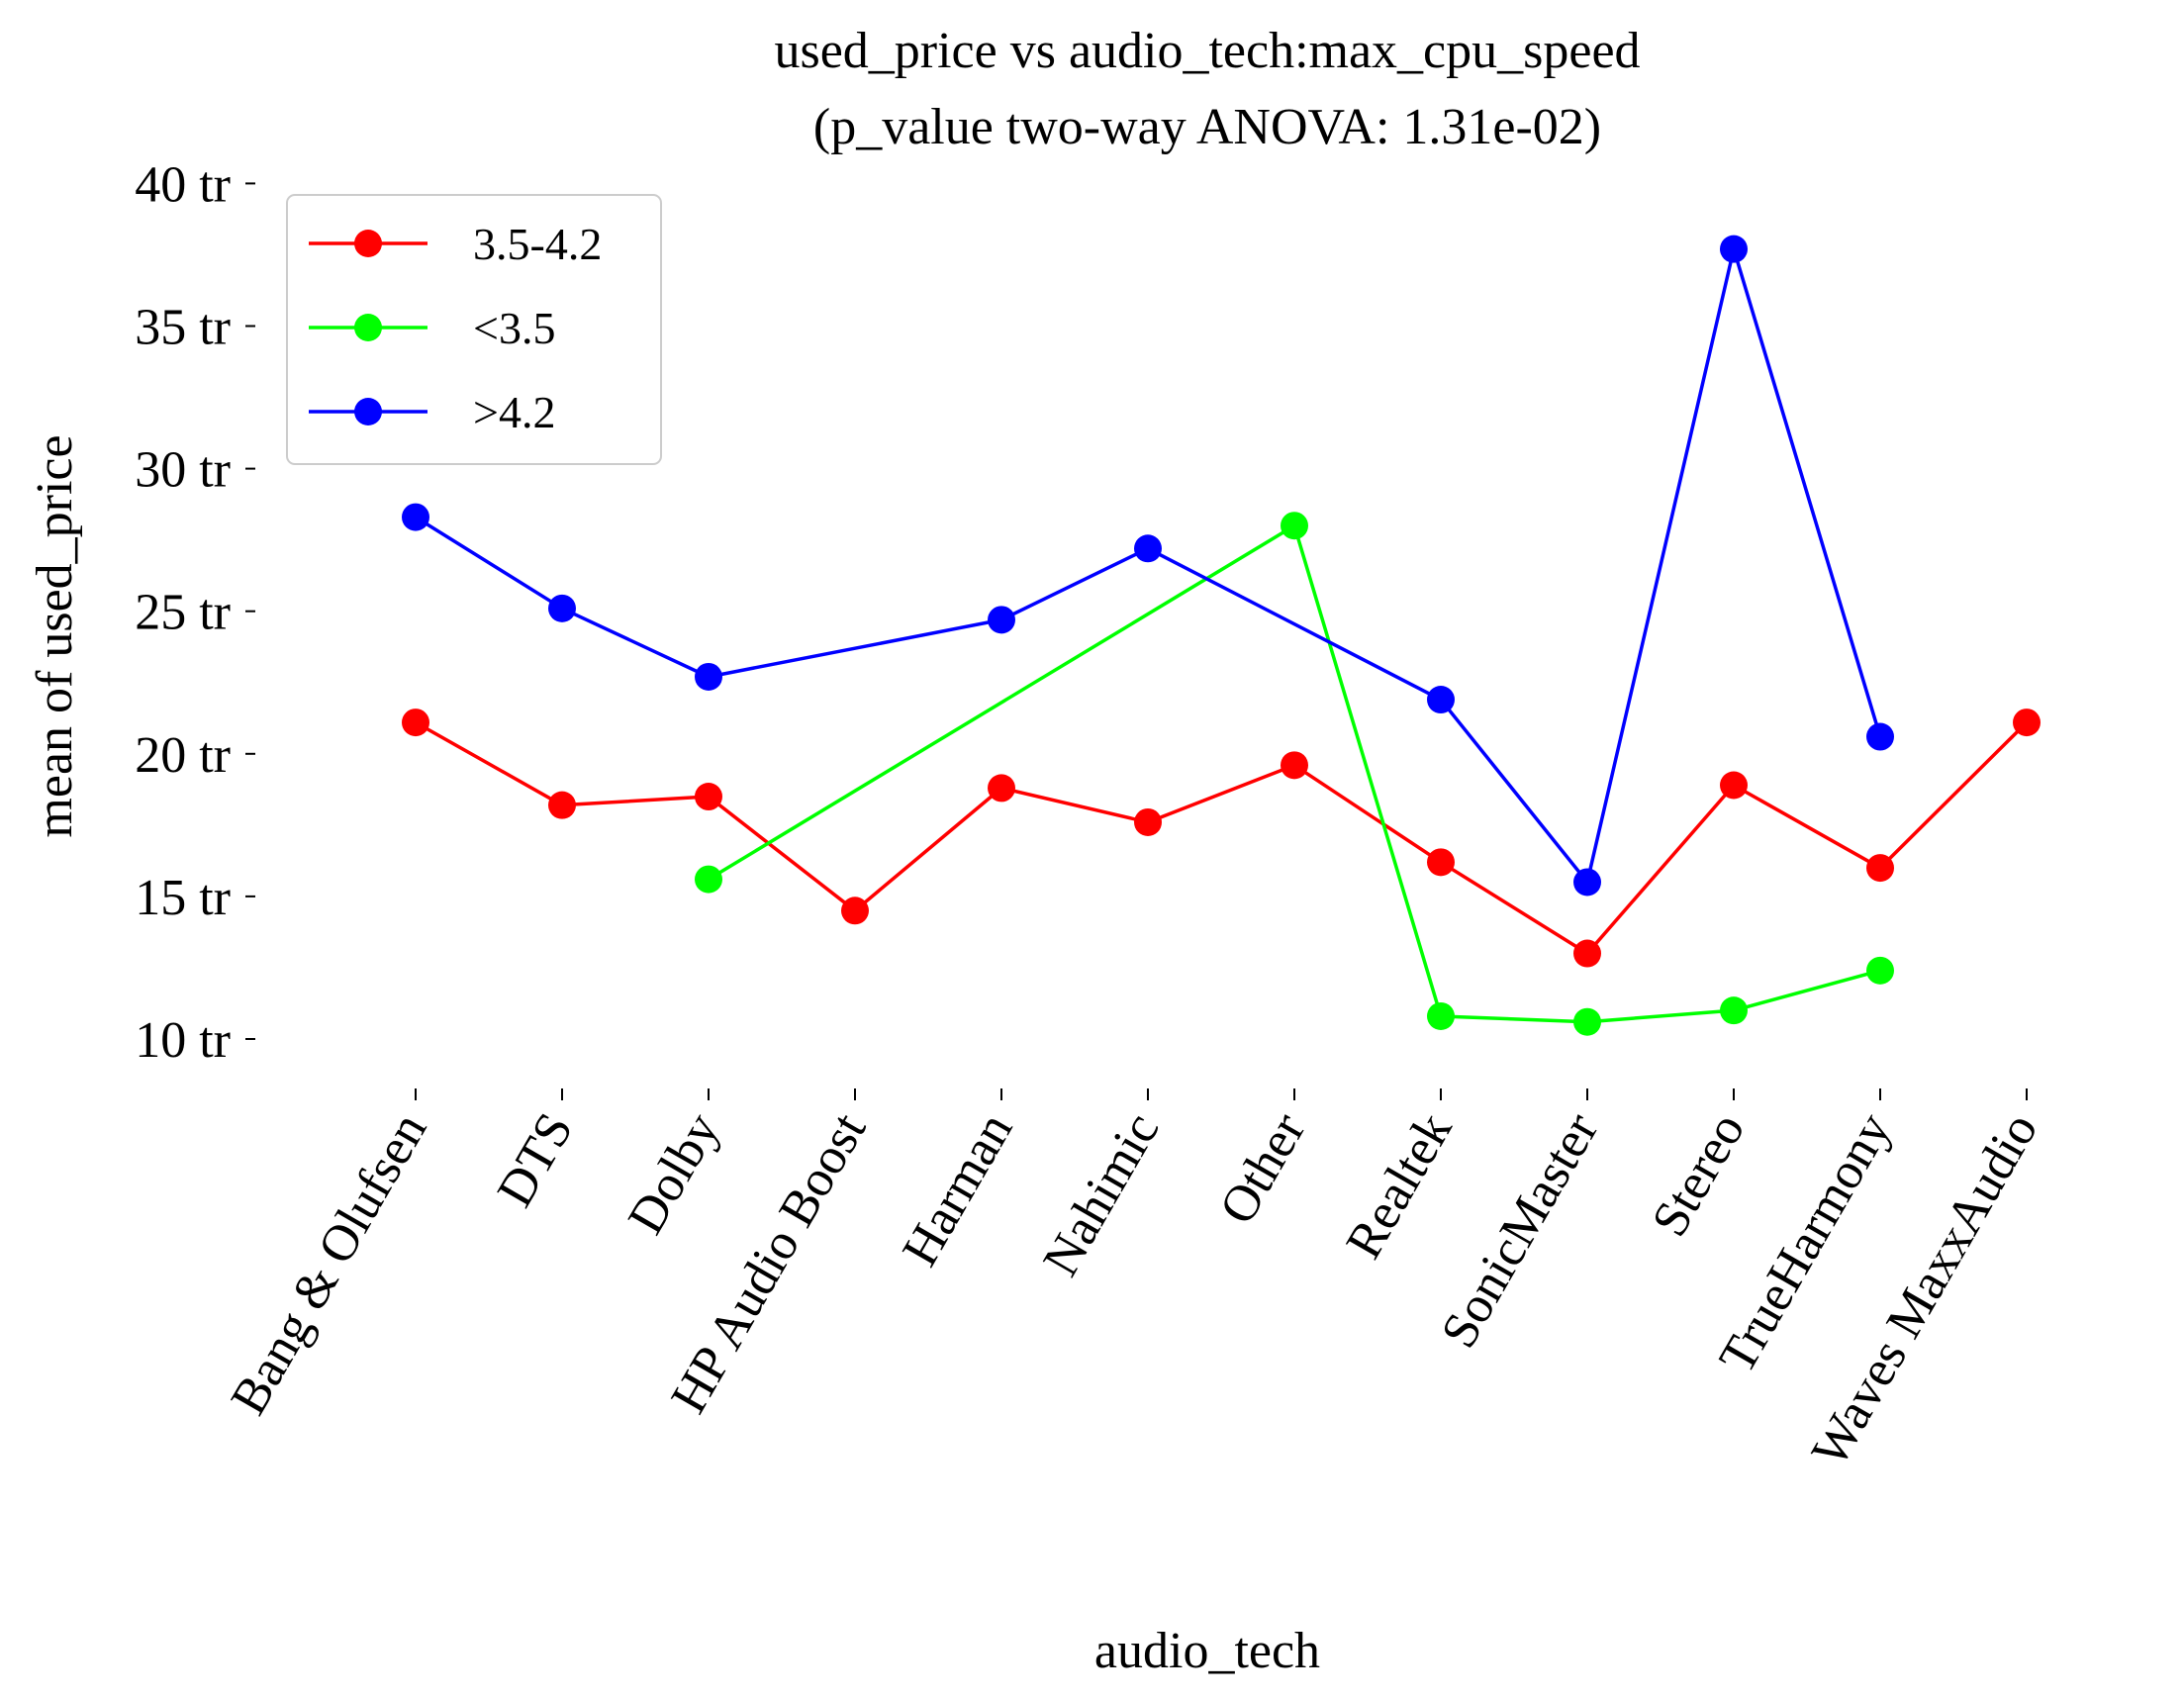 The image size is (2184, 1700). Describe the element at coordinates (1441, 862) in the screenshot. I see `point-3-5-4-2-realtek` at that location.